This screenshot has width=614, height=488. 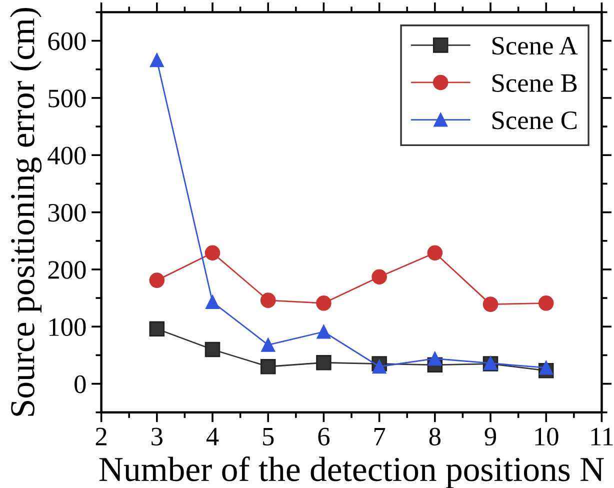 I want to click on y-tick-label: 400, so click(x=67, y=155).